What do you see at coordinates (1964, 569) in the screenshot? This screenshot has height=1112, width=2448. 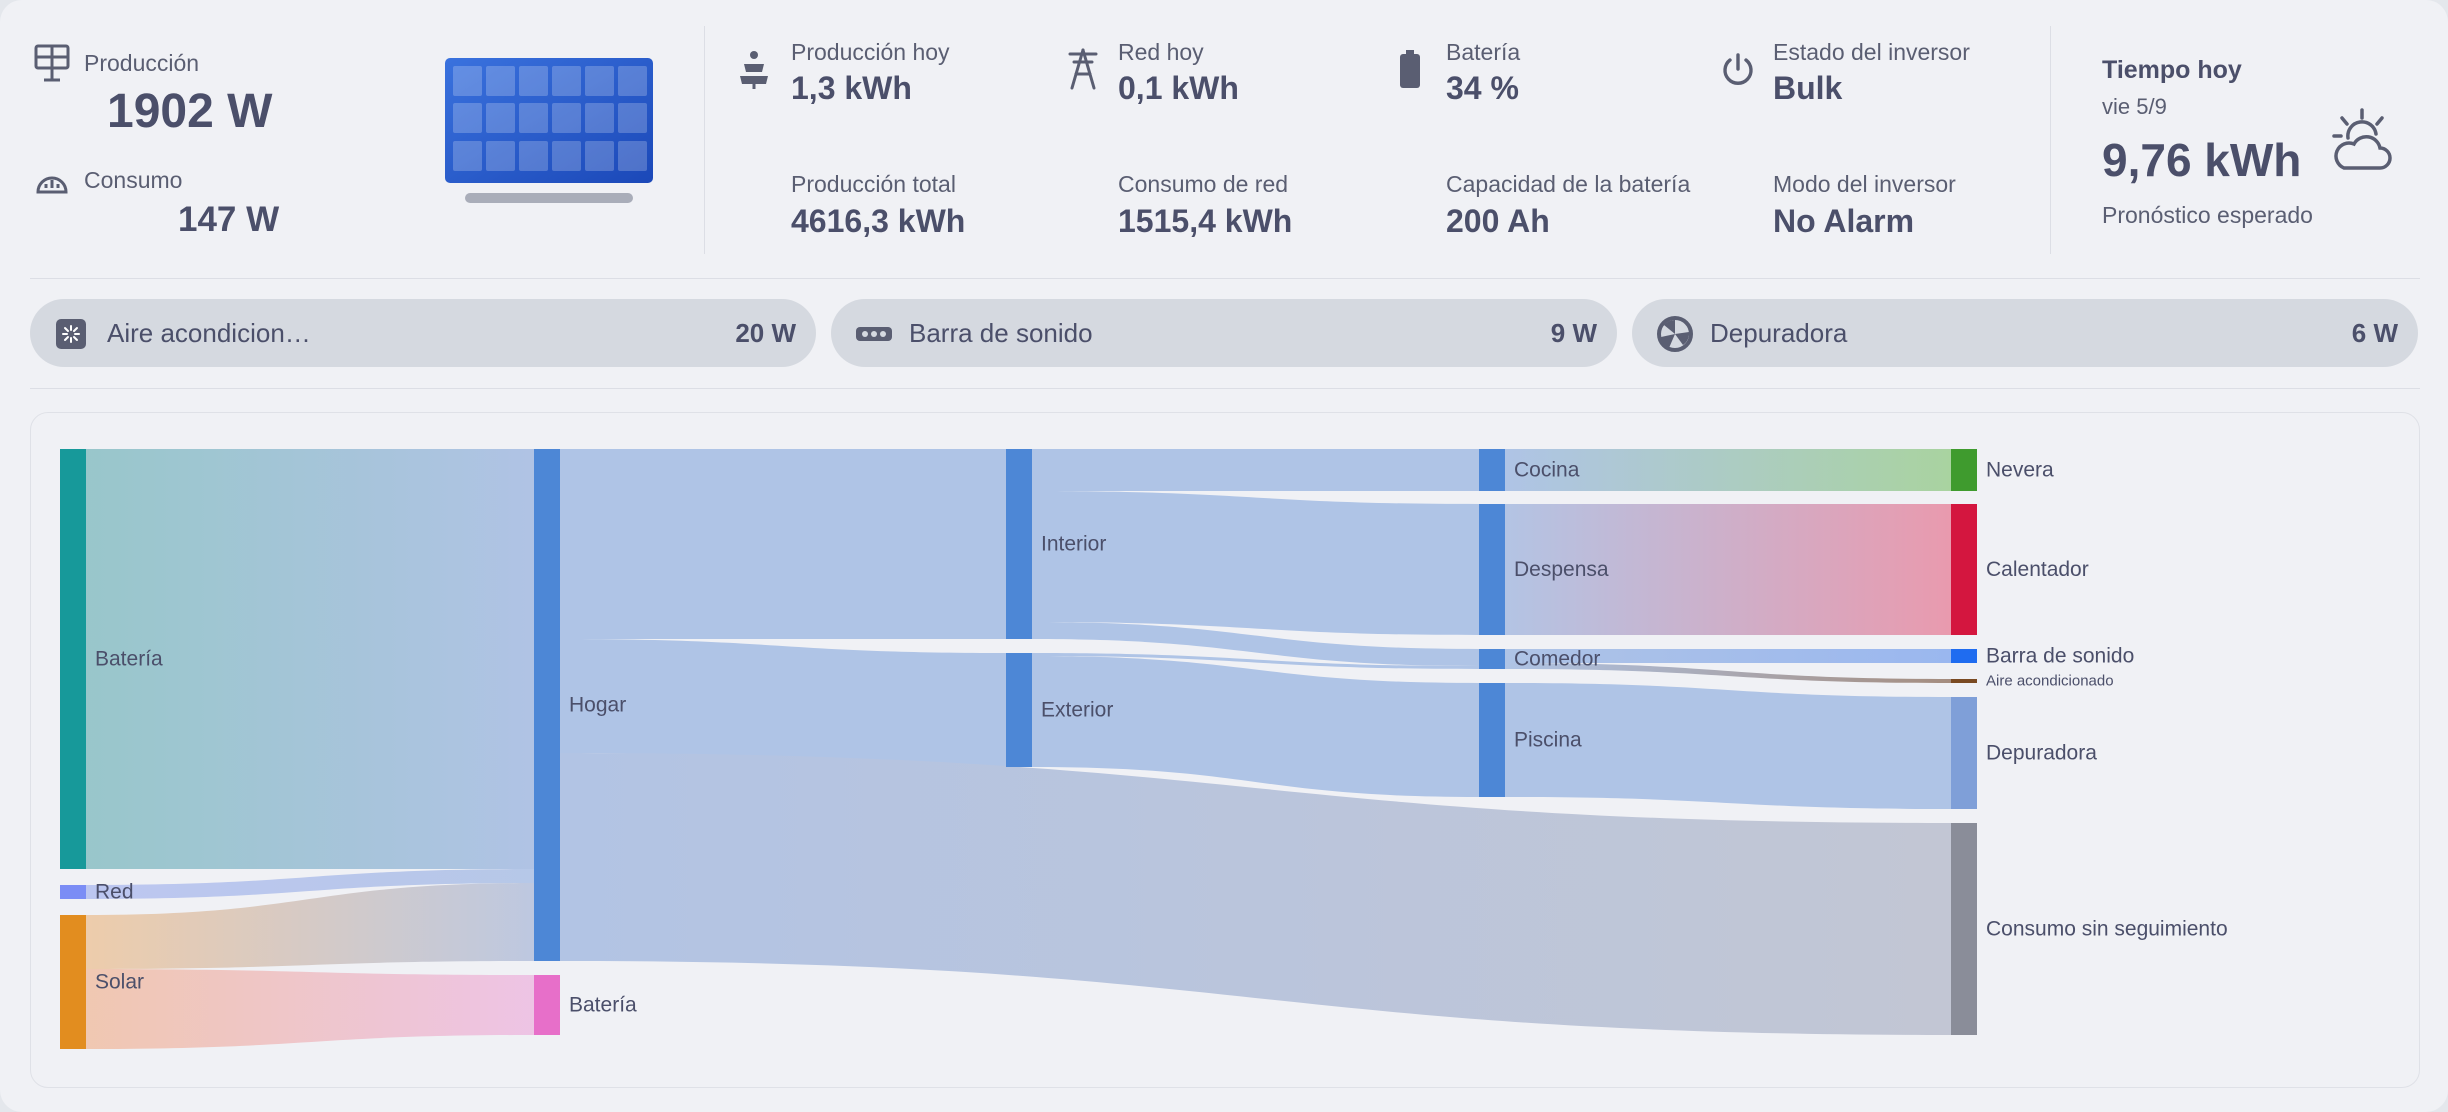 I see `sankey-node-calentador` at bounding box center [1964, 569].